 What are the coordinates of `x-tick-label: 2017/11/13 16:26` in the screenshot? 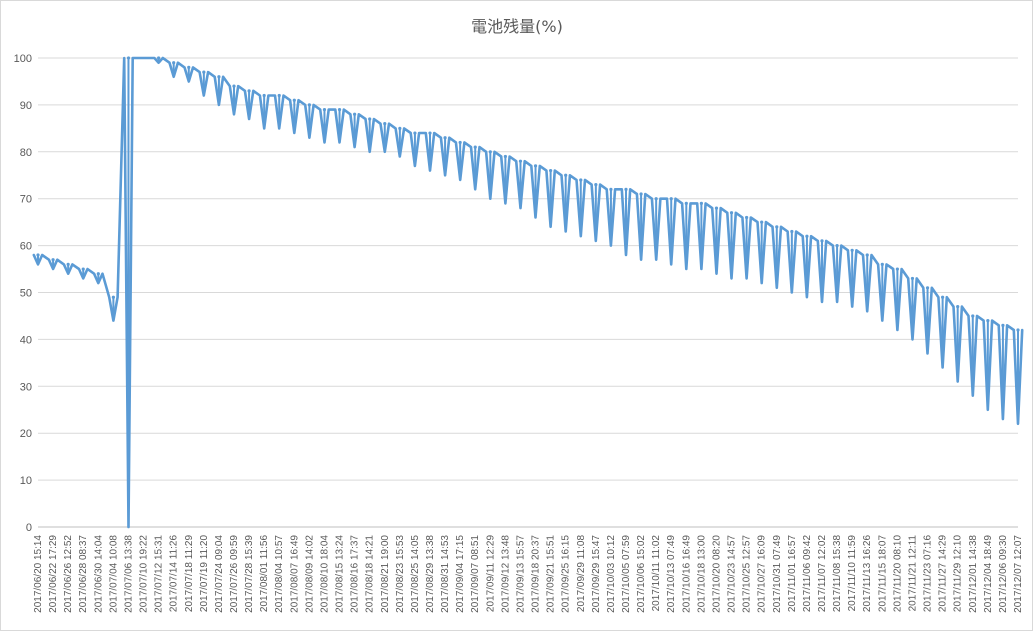 It's located at (867, 574).